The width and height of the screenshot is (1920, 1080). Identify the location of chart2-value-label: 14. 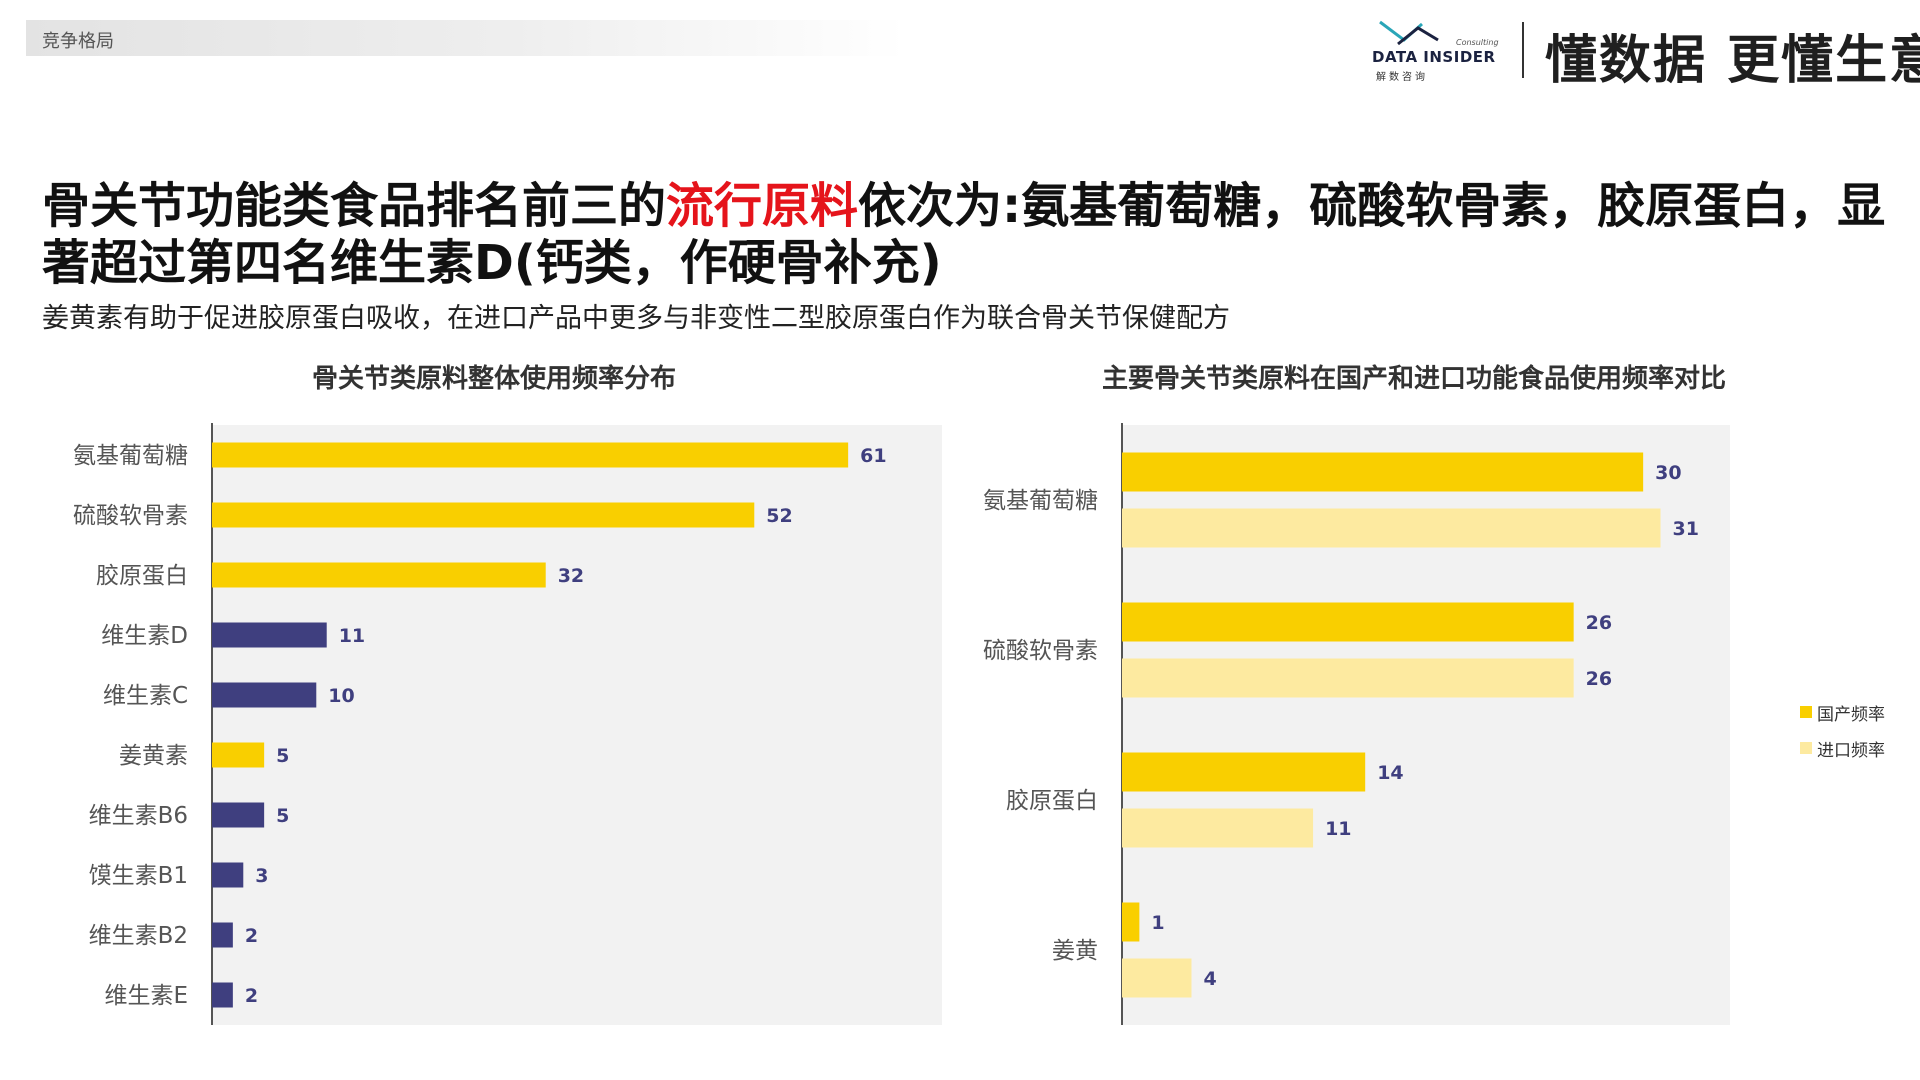
(1390, 773).